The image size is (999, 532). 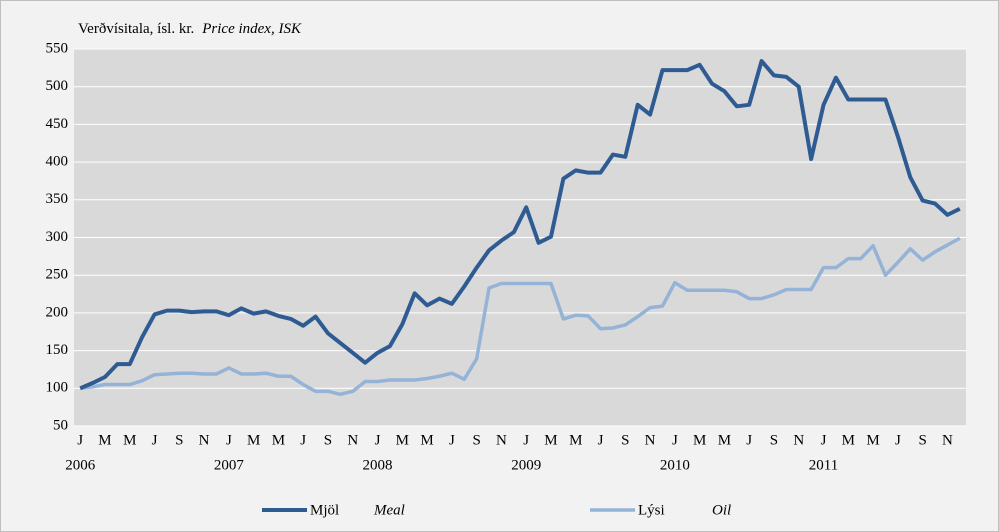 I want to click on legend-label: Mjöl, so click(x=324, y=510).